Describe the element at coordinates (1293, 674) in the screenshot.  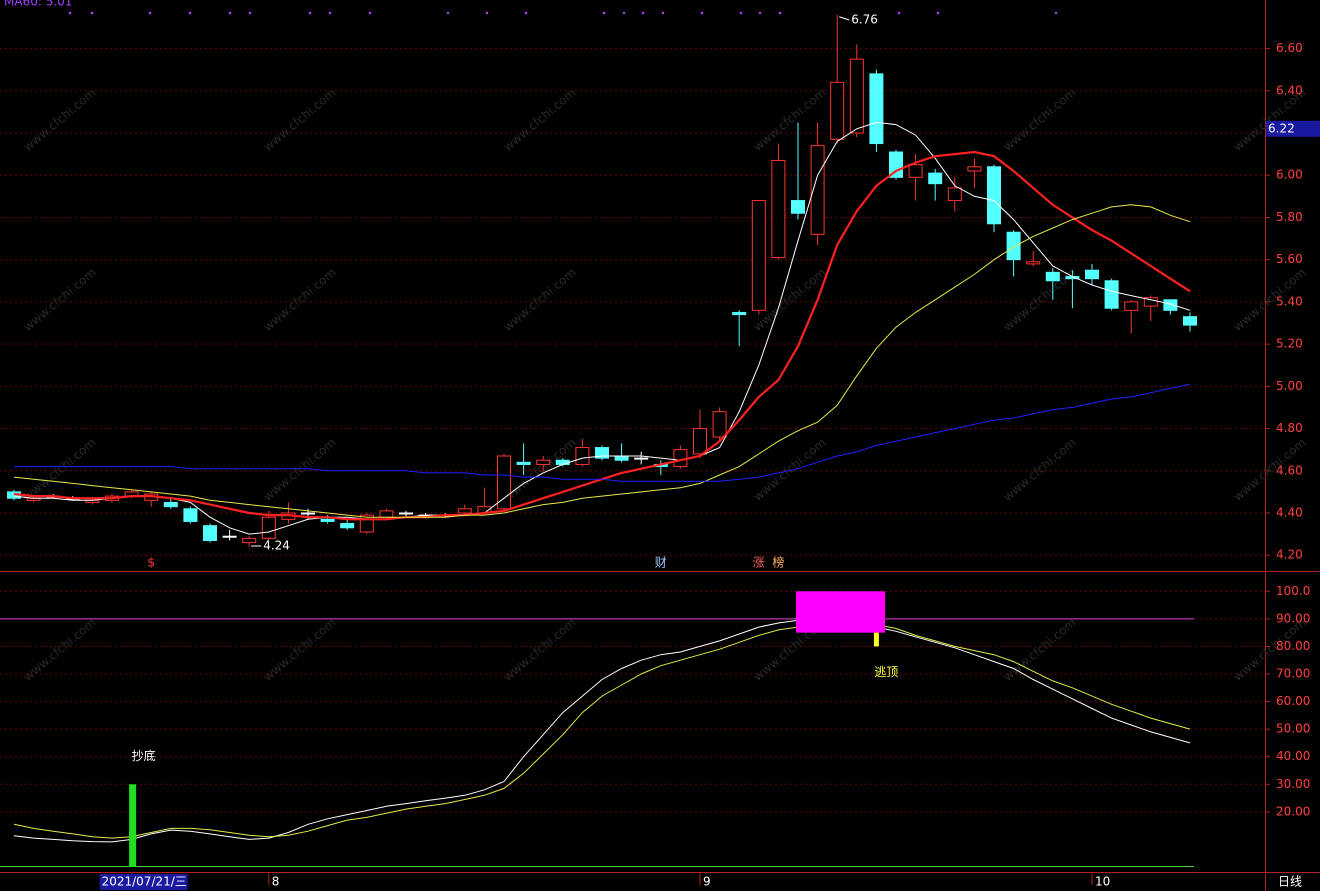
I see `y-tick-label: 70.00` at that location.